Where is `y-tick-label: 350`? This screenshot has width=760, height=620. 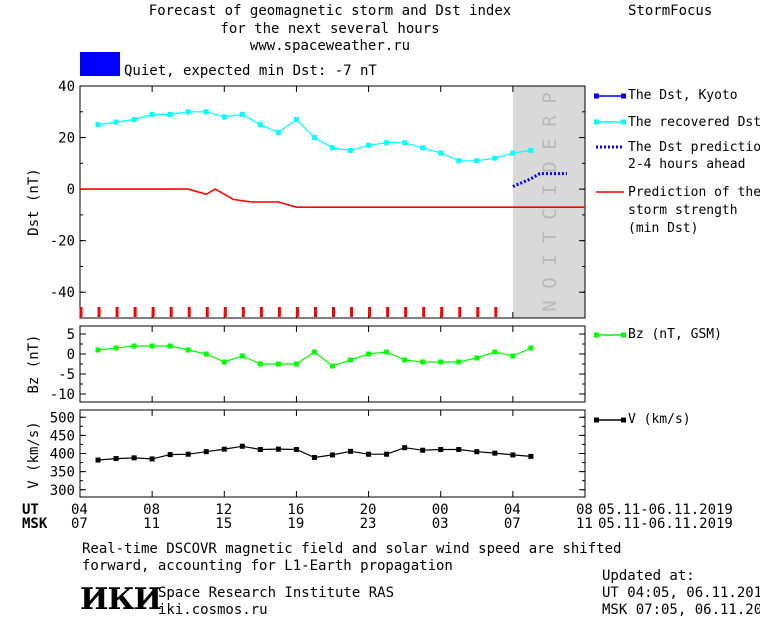
y-tick-label: 350 is located at coordinates (62, 473).